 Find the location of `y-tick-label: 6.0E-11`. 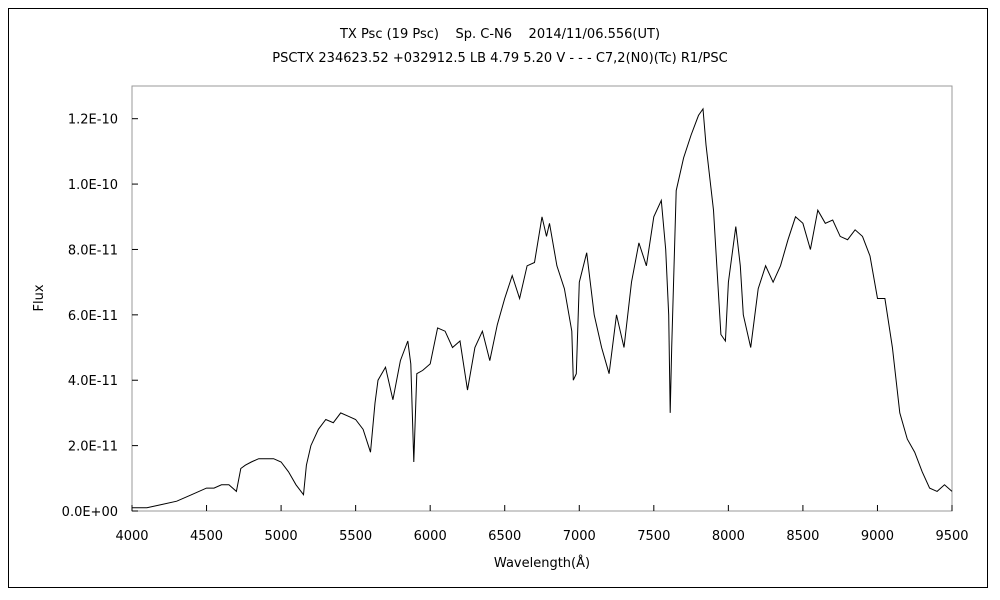

y-tick-label: 6.0E-11 is located at coordinates (93, 316).